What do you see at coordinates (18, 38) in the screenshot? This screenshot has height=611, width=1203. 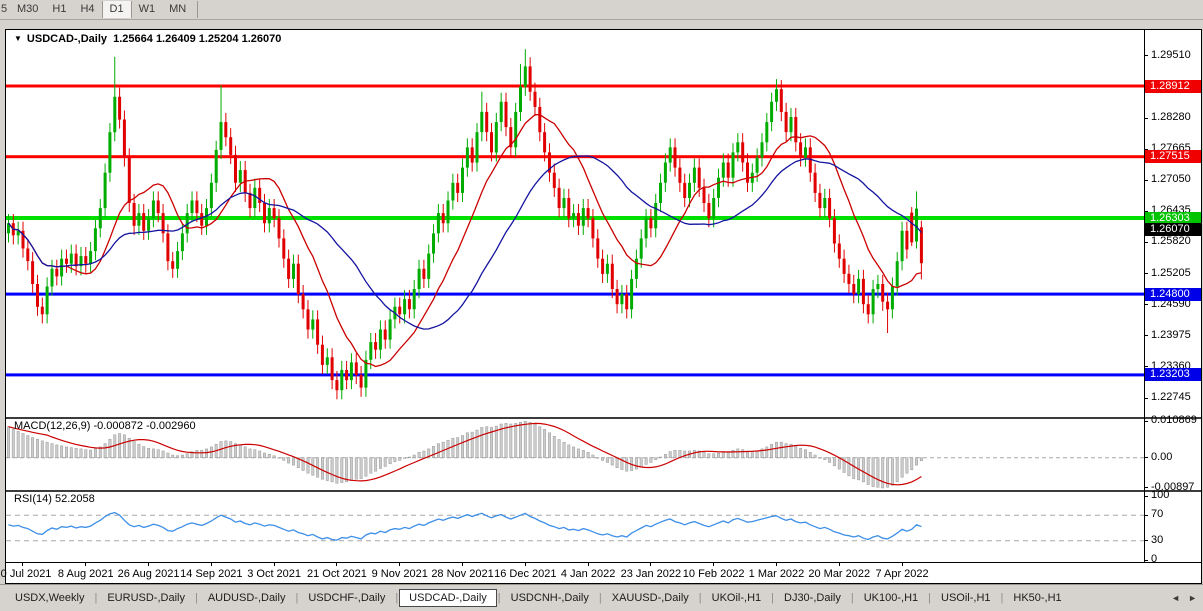 I see `symbol-dropdown-icon: ▼` at bounding box center [18, 38].